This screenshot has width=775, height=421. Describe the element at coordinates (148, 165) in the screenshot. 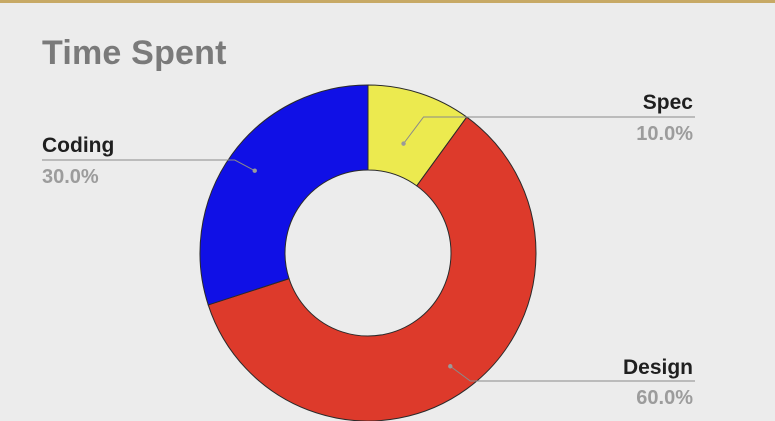

I see `leader-line-coding` at that location.